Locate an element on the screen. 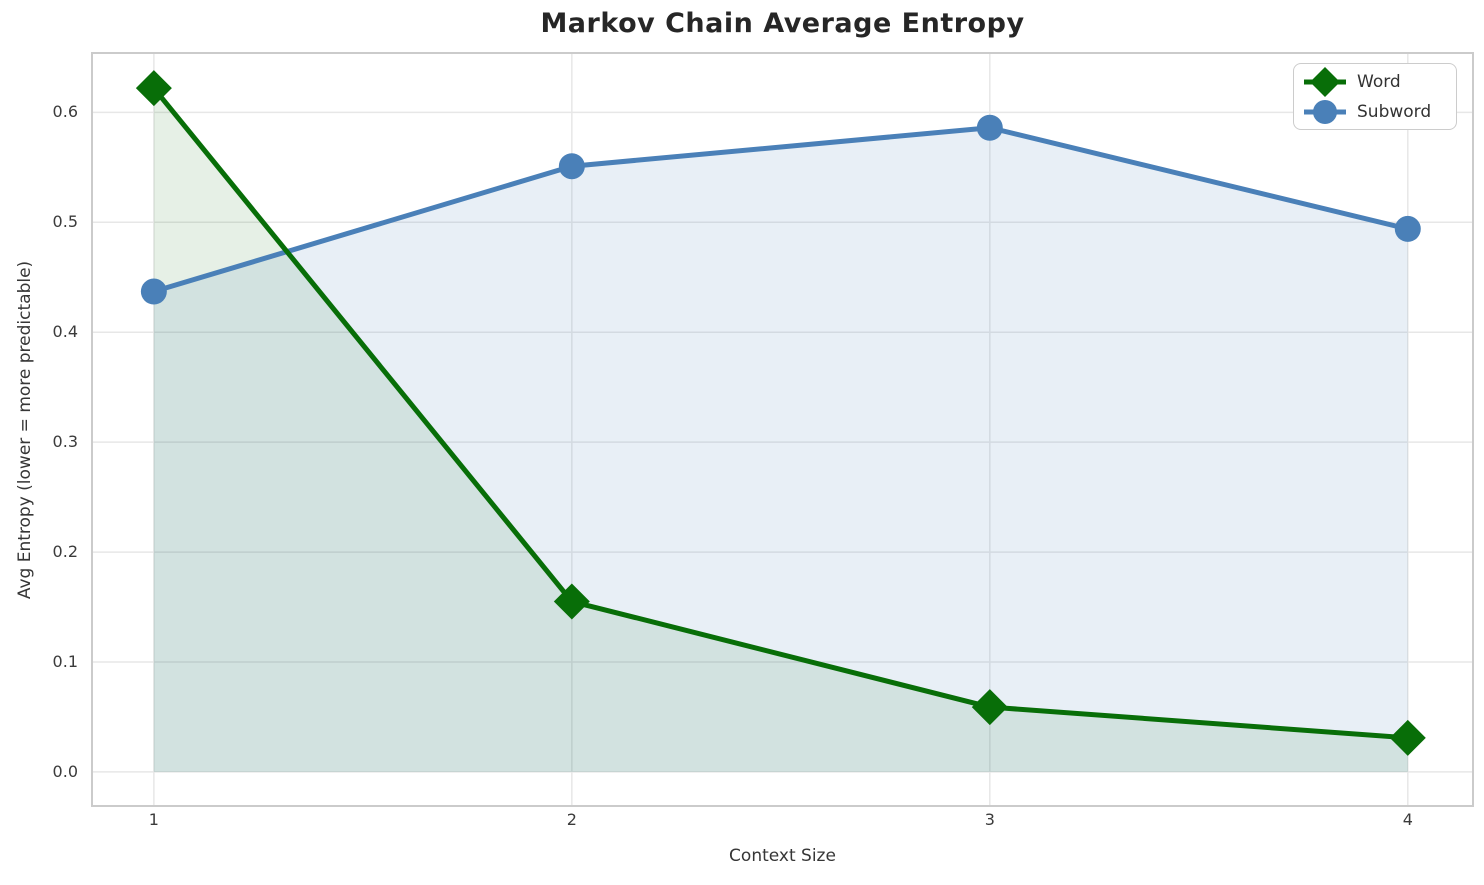 The height and width of the screenshot is (885, 1484). chart-title: Markov Chain Average Entropy is located at coordinates (782, 23).